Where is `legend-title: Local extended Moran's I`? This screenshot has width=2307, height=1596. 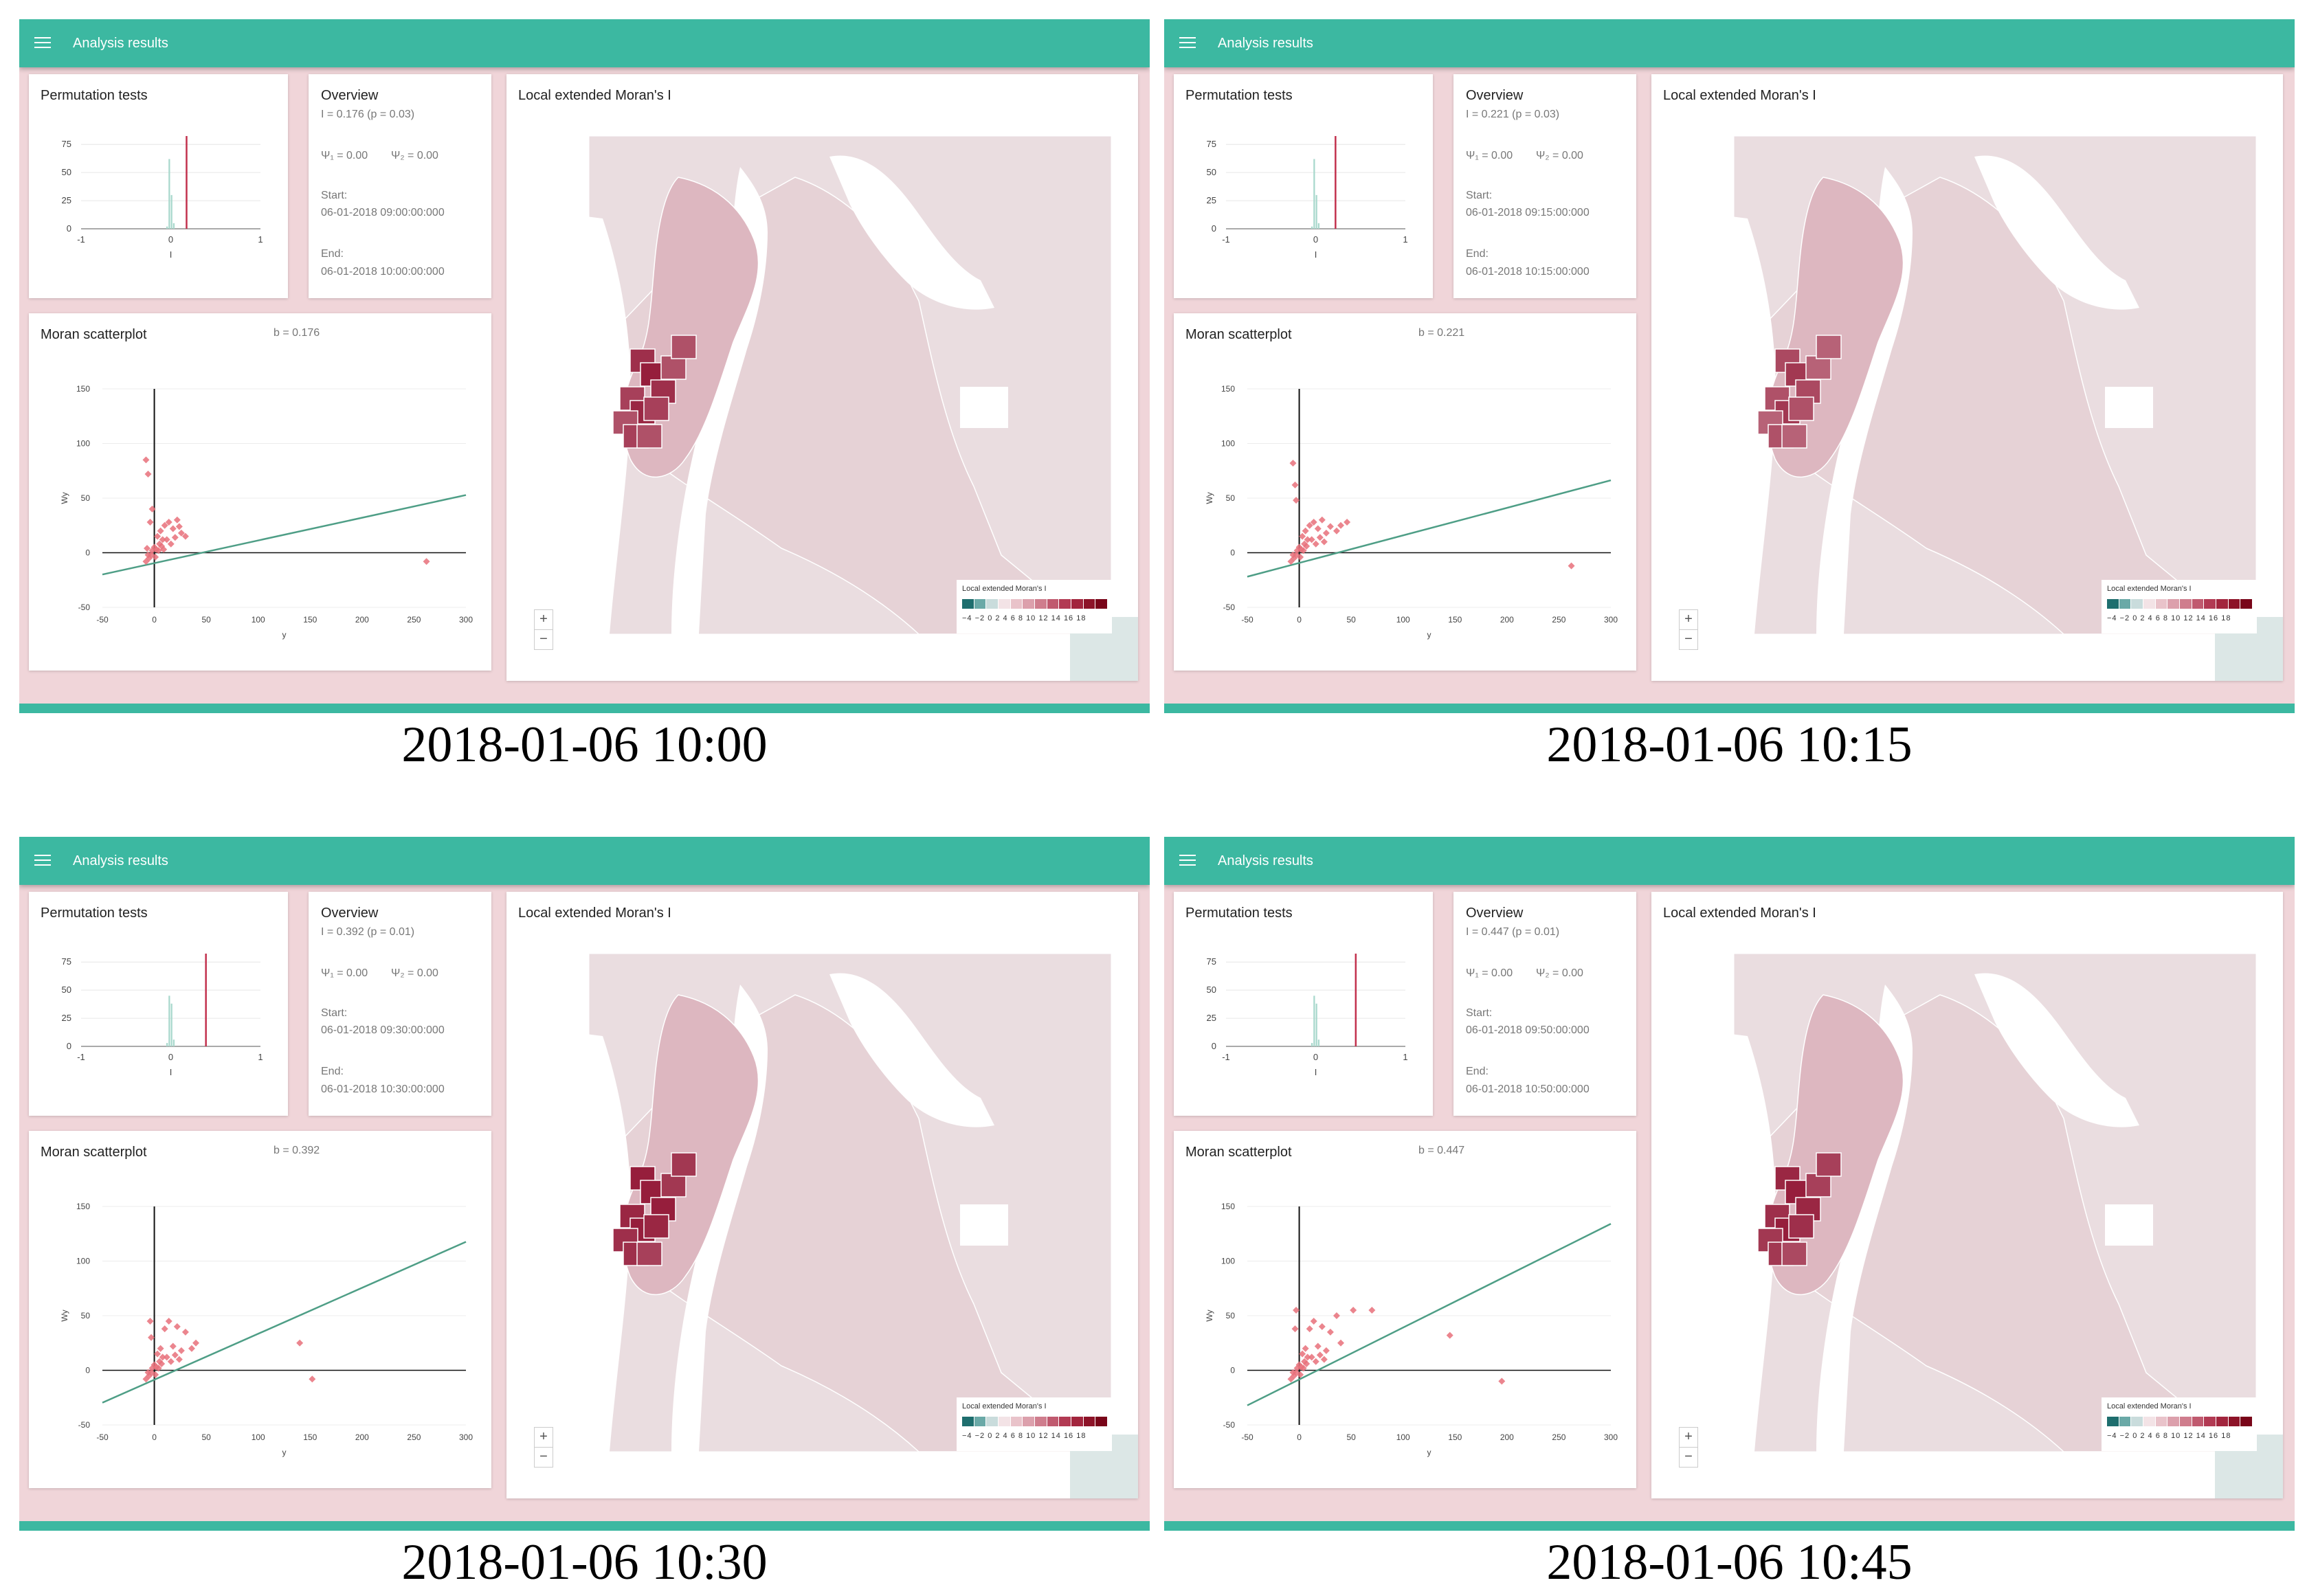 legend-title: Local extended Moran's I is located at coordinates (2149, 589).